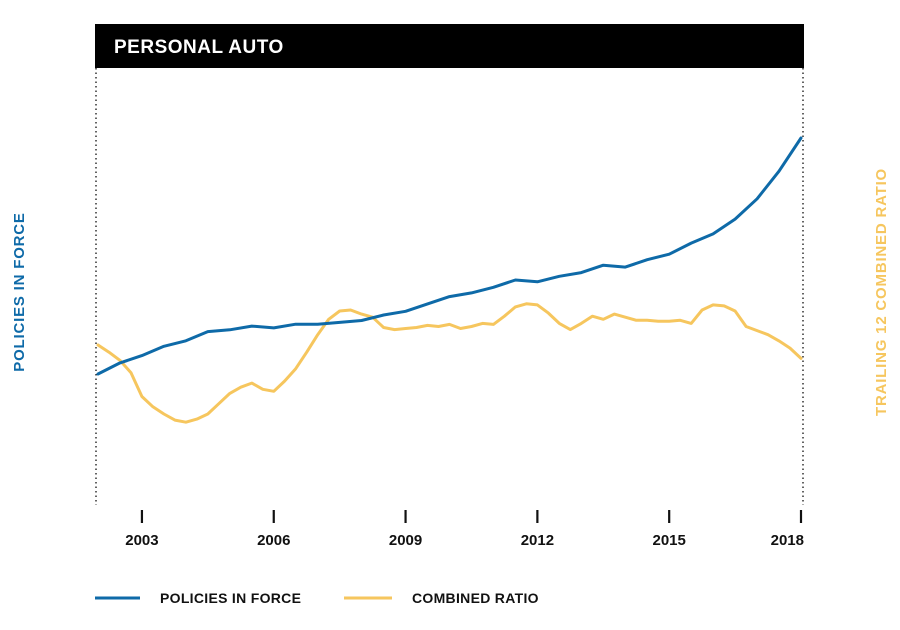 The image size is (900, 630). What do you see at coordinates (537, 540) in the screenshot?
I see `x-tick-label-2012: 2012` at bounding box center [537, 540].